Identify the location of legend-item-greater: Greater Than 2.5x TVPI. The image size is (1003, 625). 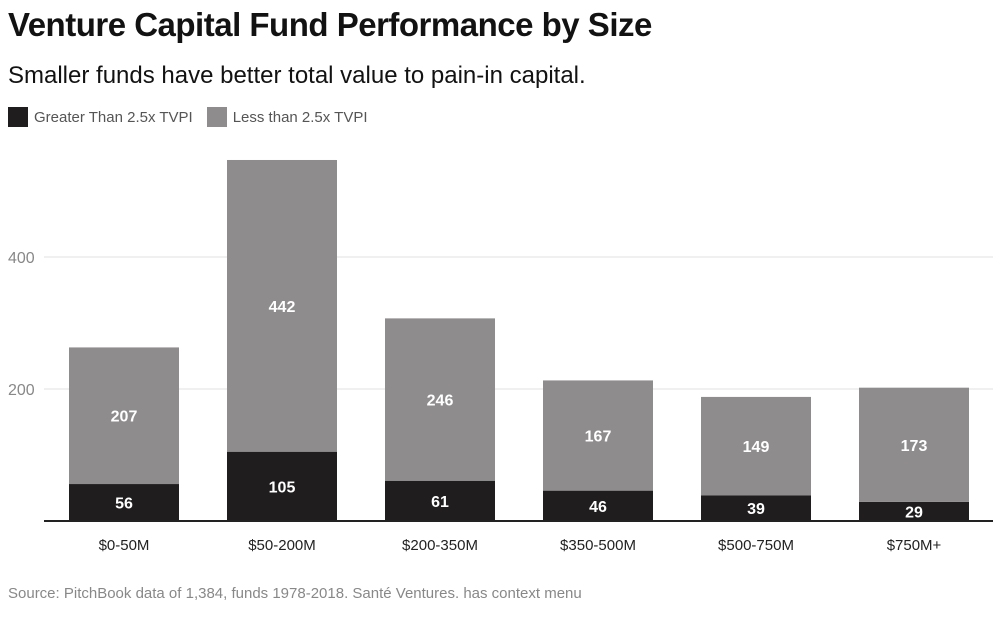
(100, 117).